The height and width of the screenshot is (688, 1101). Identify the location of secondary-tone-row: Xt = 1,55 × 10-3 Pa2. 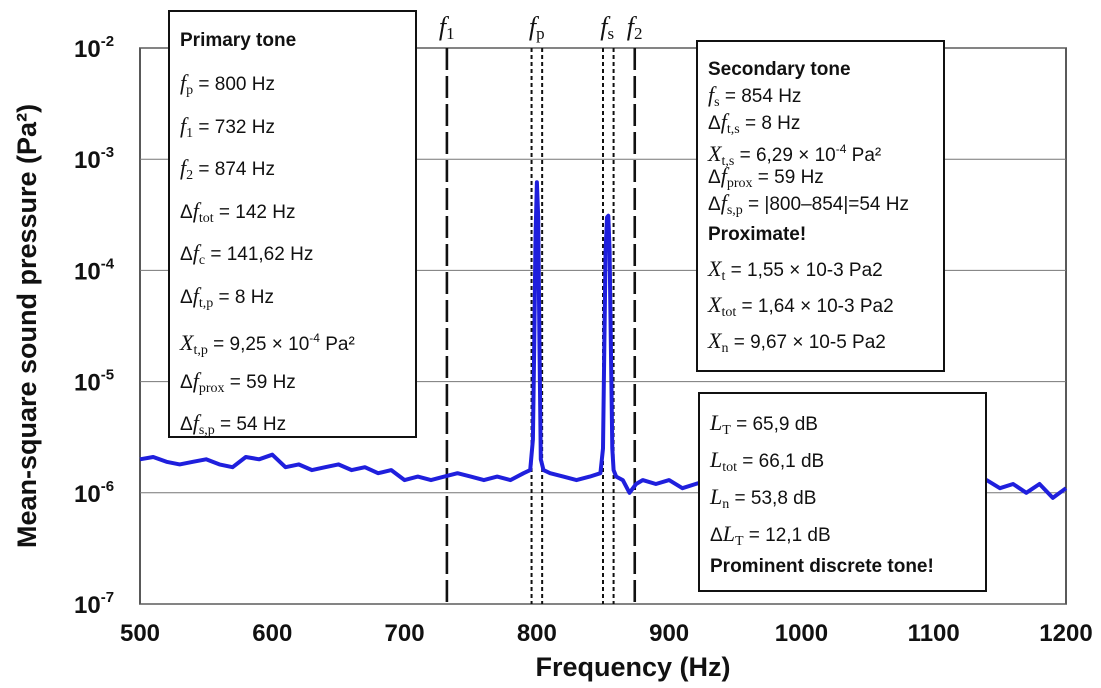
(795, 270).